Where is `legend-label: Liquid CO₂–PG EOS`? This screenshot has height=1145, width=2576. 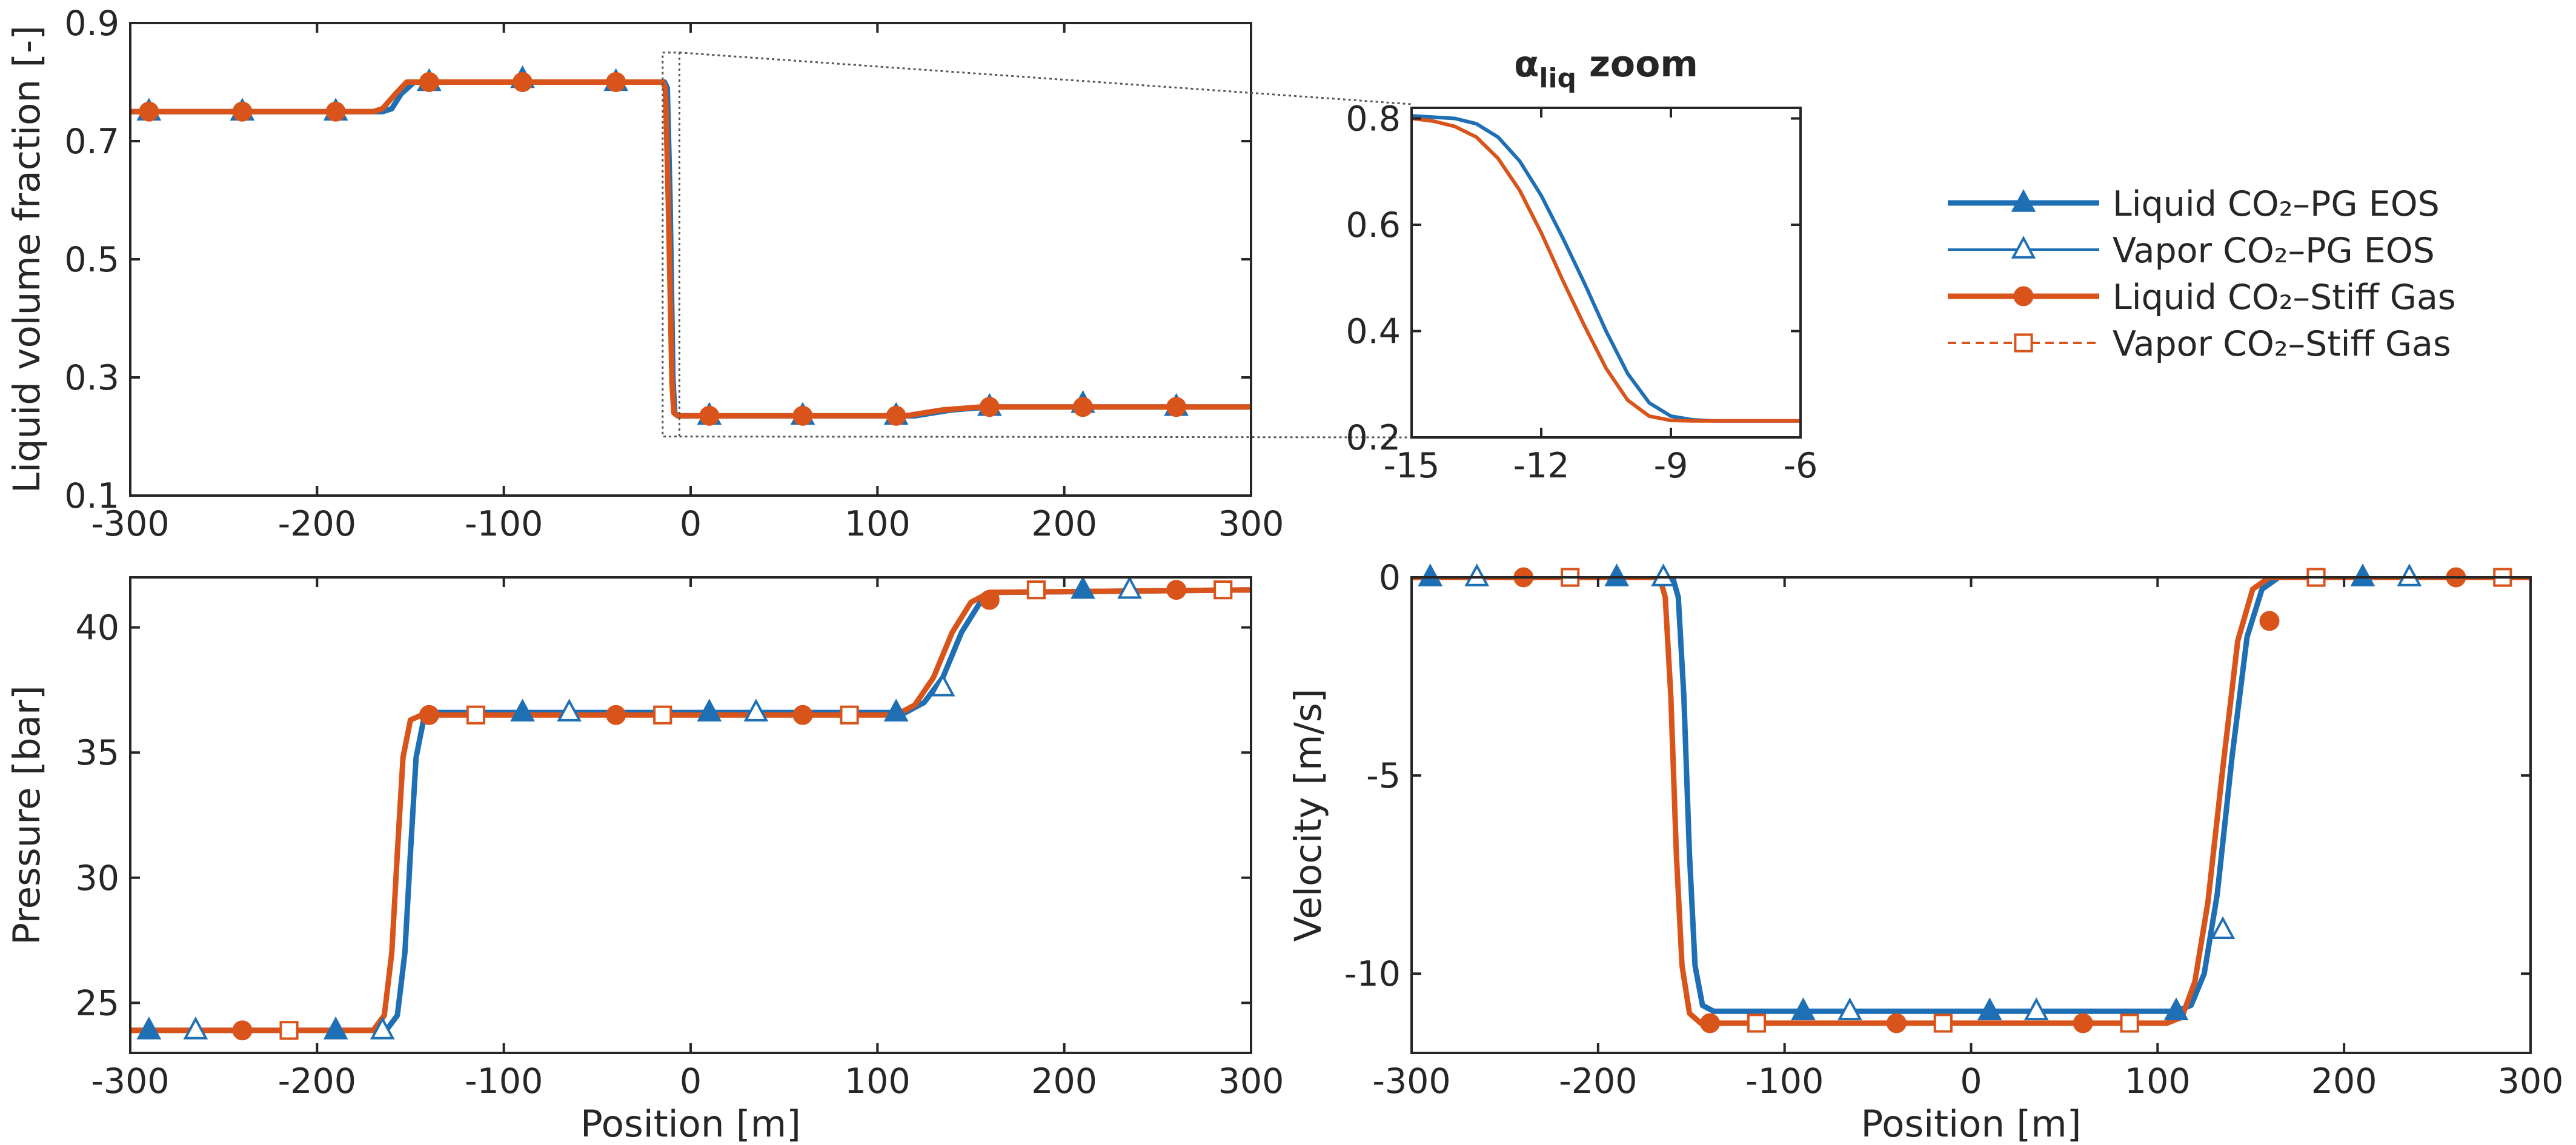
legend-label: Liquid CO₂–PG EOS is located at coordinates (2276, 204).